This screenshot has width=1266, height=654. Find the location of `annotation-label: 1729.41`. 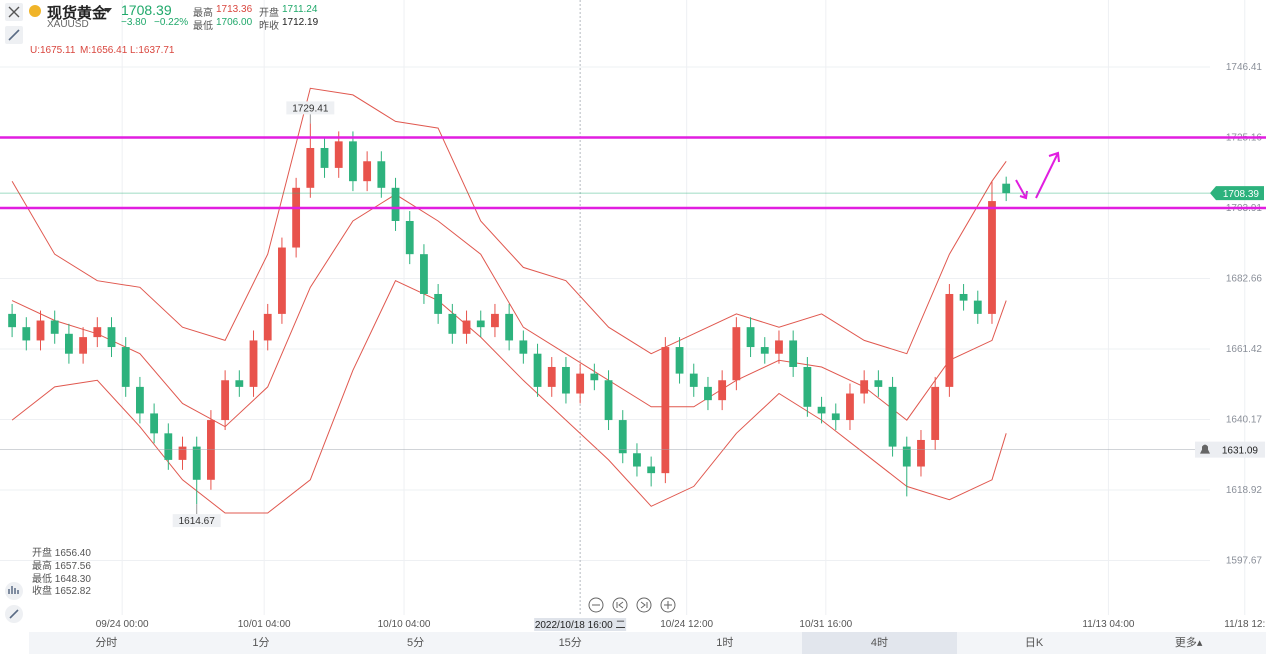

annotation-label: 1729.41 is located at coordinates (310, 108).